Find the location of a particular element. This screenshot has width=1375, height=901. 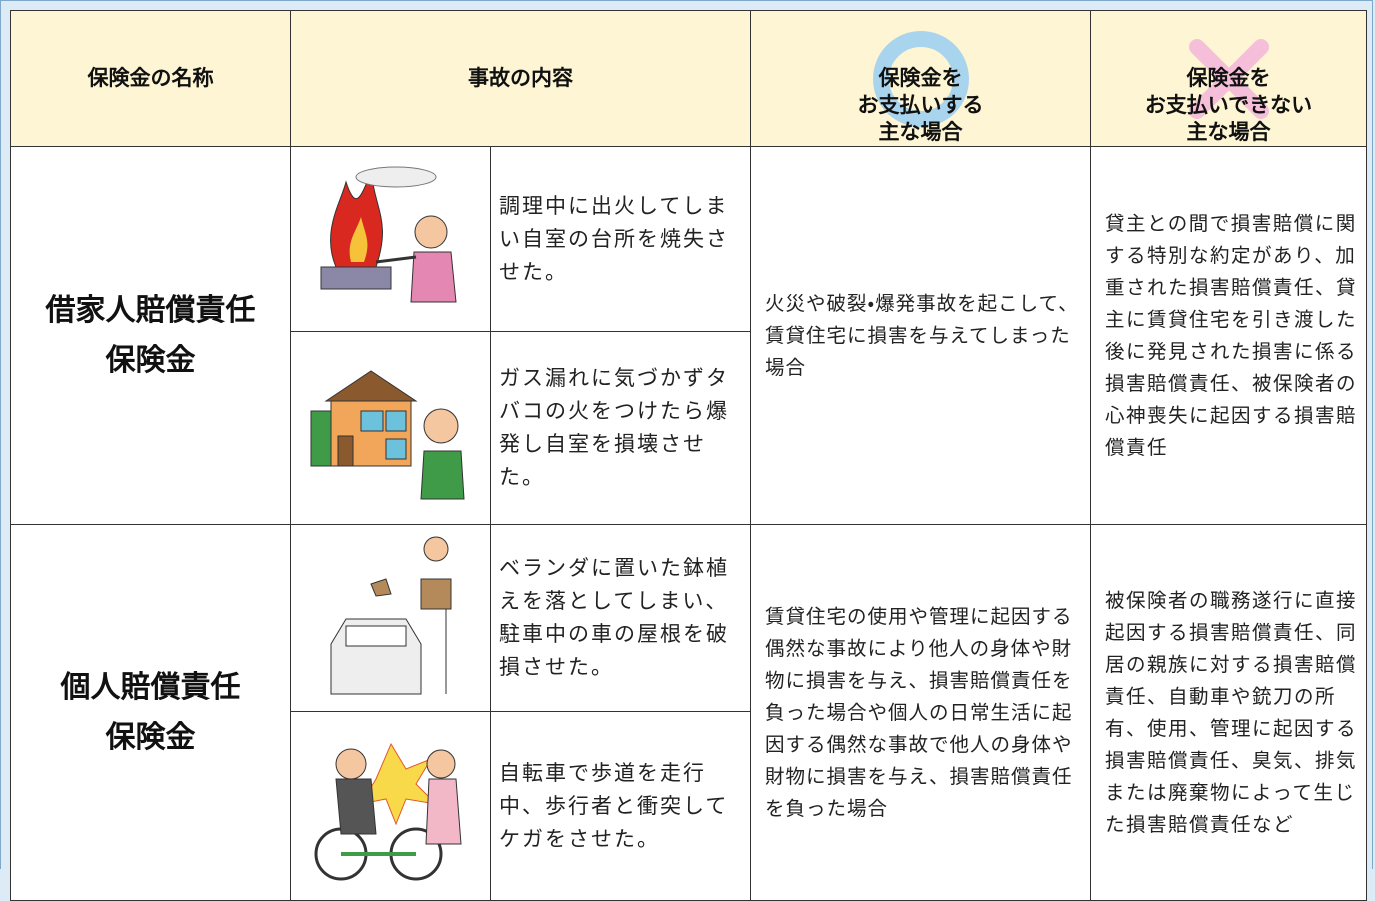

house-illustration is located at coordinates (387, 435).